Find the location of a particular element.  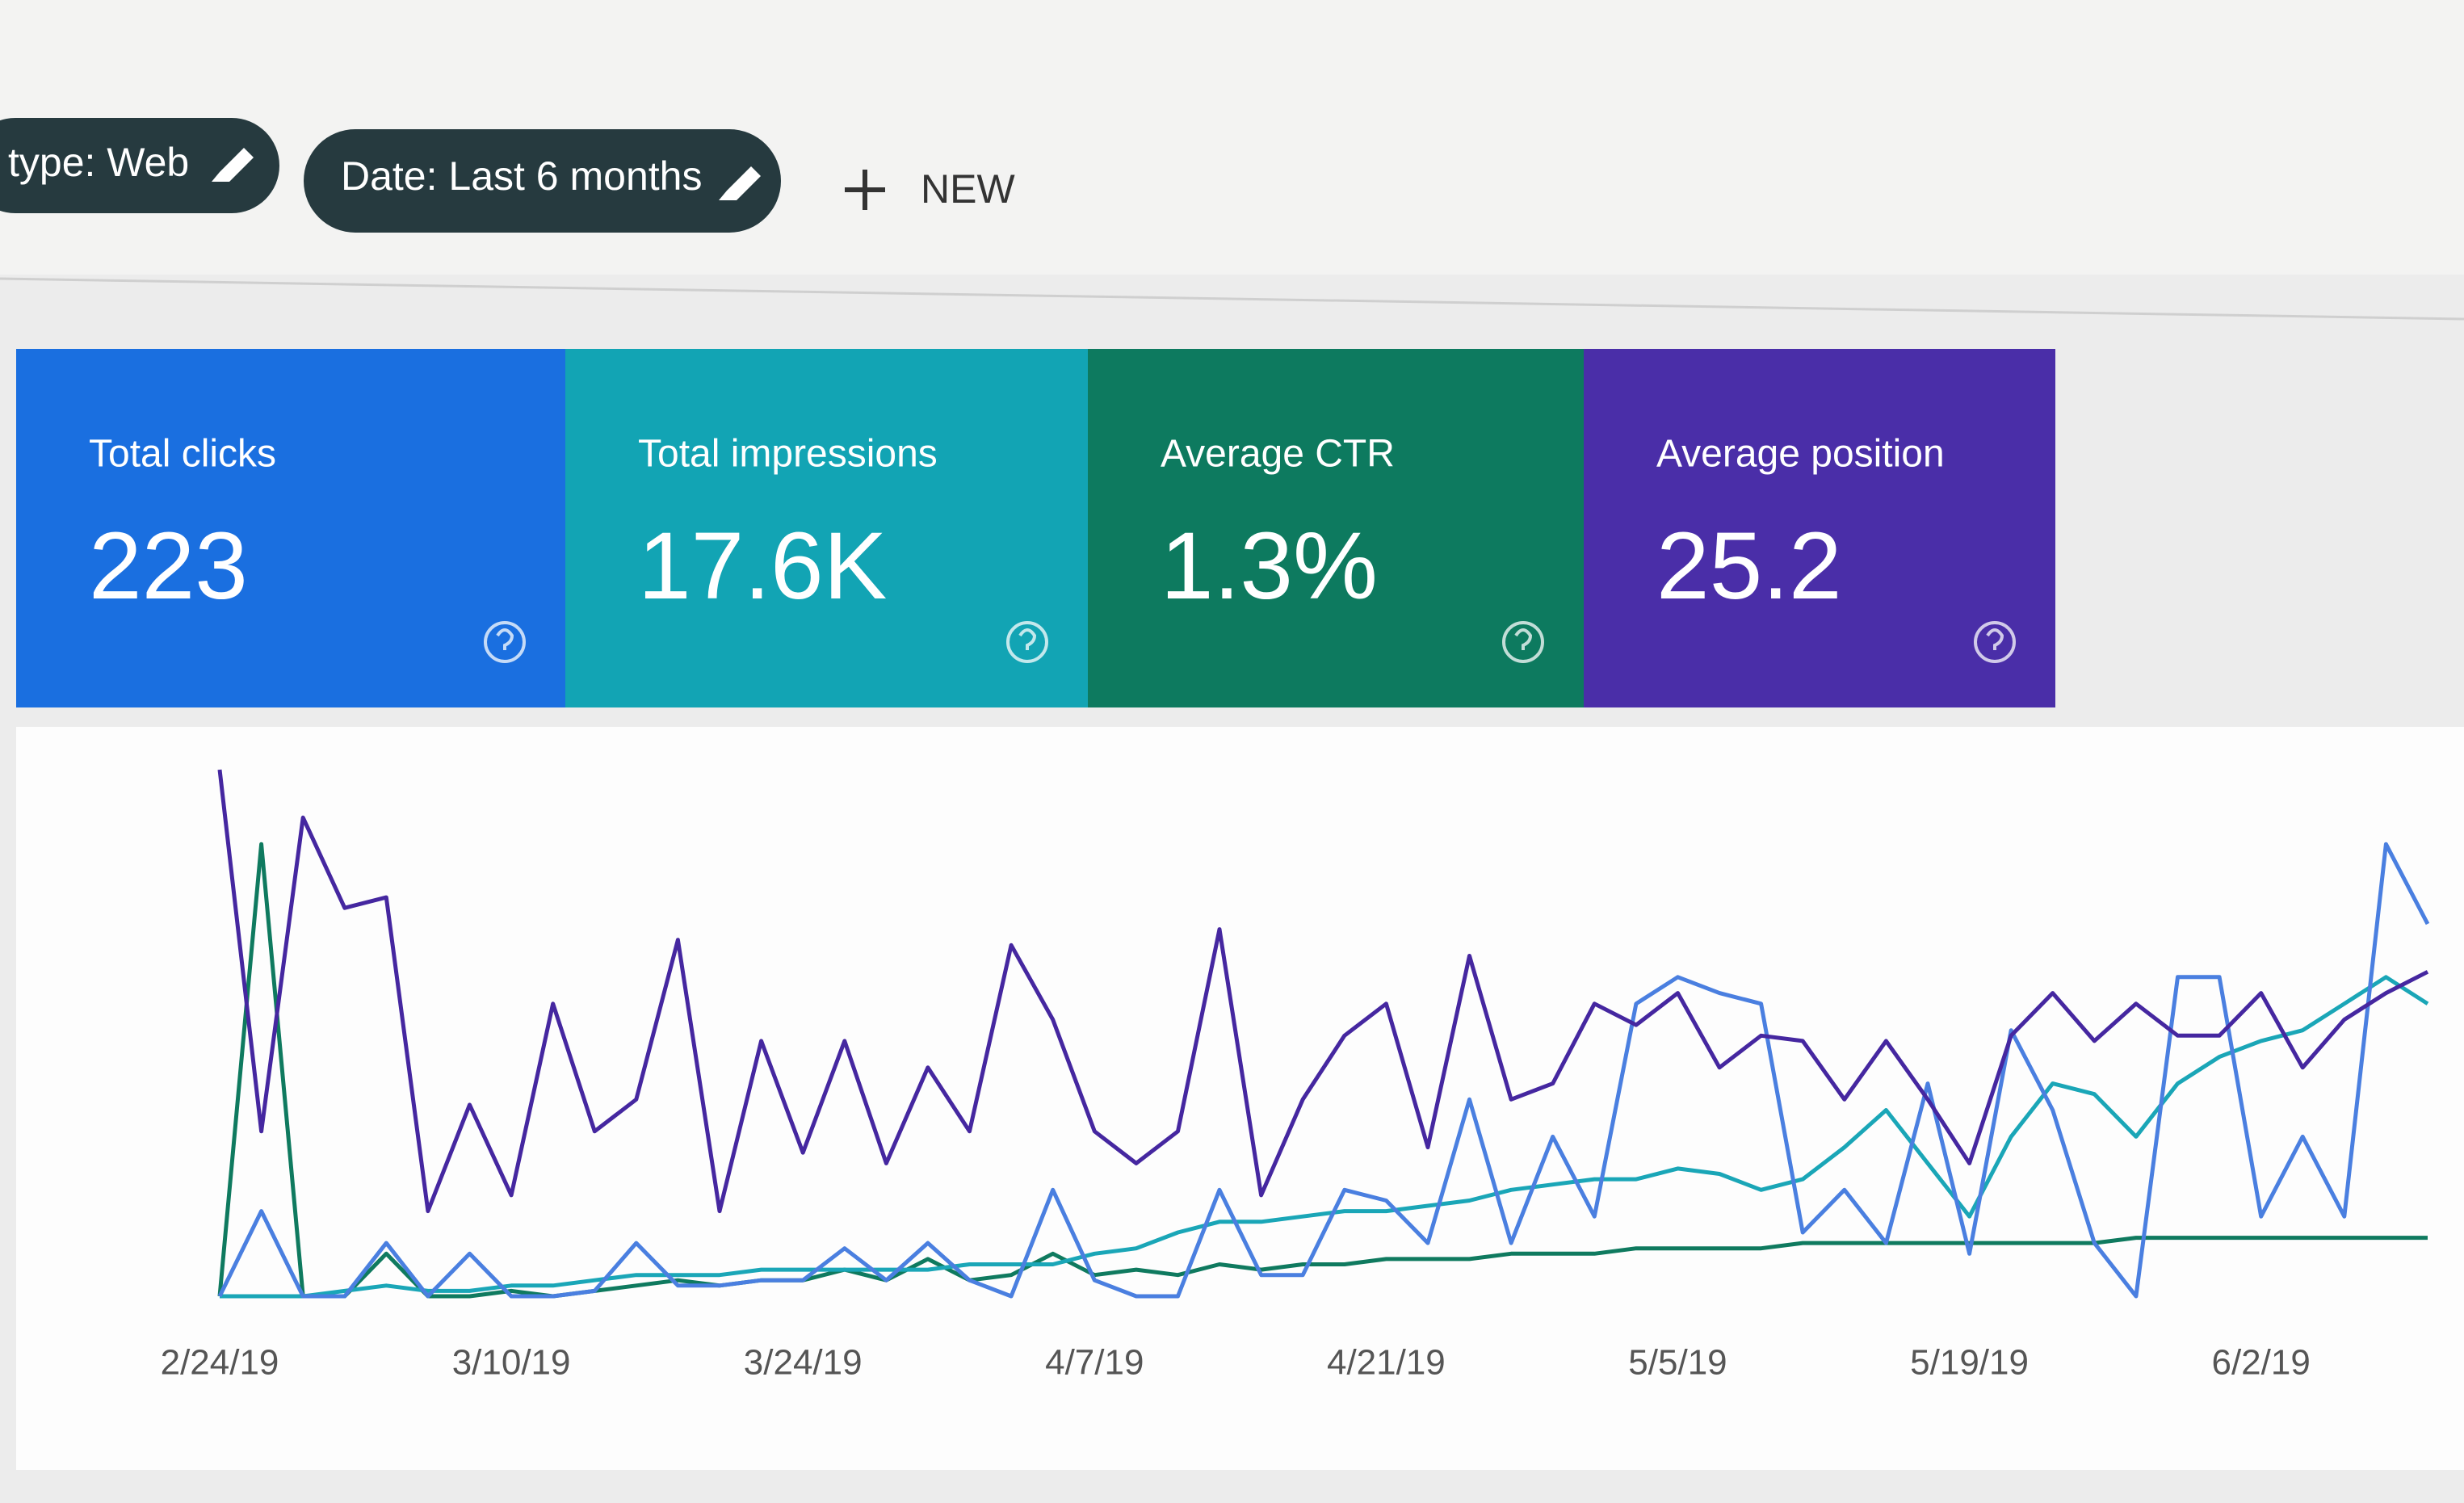

x-tick-label: 2/24/19 is located at coordinates (220, 1363).